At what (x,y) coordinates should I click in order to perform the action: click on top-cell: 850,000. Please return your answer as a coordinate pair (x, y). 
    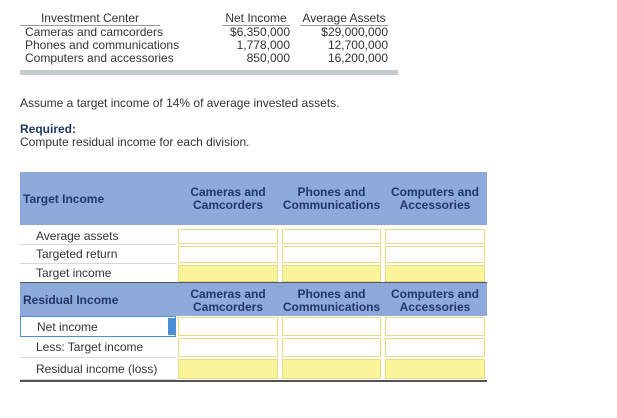
    Looking at the image, I should click on (268, 58).